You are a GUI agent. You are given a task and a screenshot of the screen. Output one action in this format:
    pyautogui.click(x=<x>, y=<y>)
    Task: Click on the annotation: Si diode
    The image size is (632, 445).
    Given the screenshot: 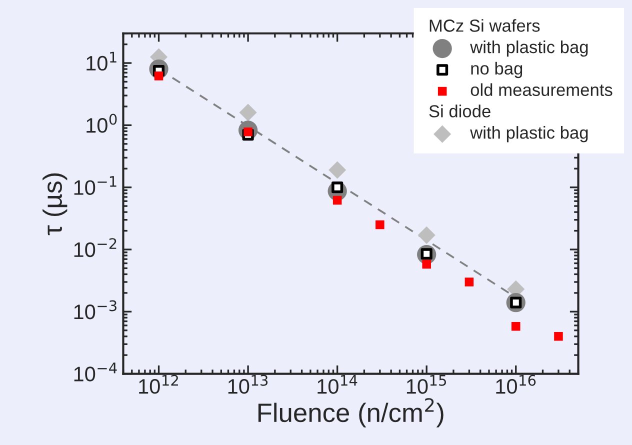 What is the action you would take?
    pyautogui.click(x=459, y=111)
    